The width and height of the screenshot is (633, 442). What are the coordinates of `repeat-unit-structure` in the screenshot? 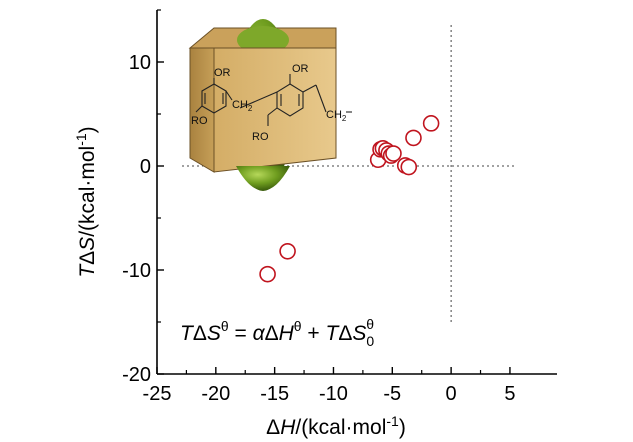 It's located at (273, 100).